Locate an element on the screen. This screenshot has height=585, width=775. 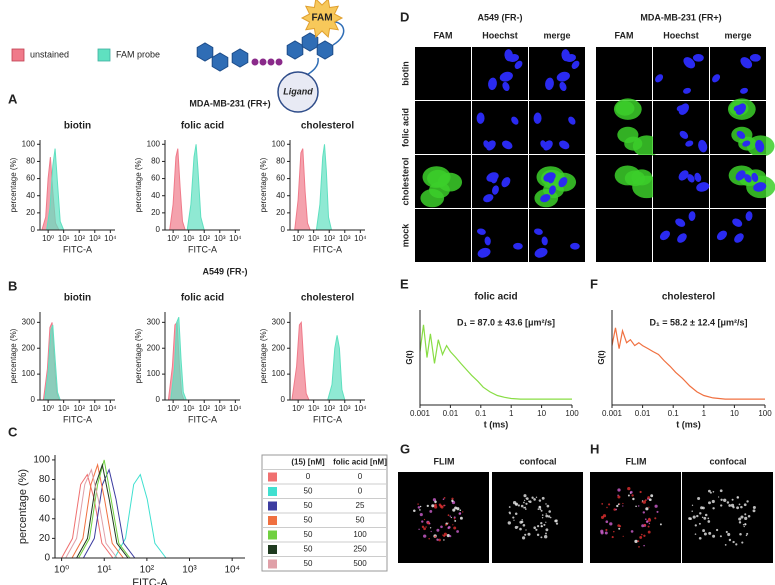
table-swatch is located at coordinates (272, 506).